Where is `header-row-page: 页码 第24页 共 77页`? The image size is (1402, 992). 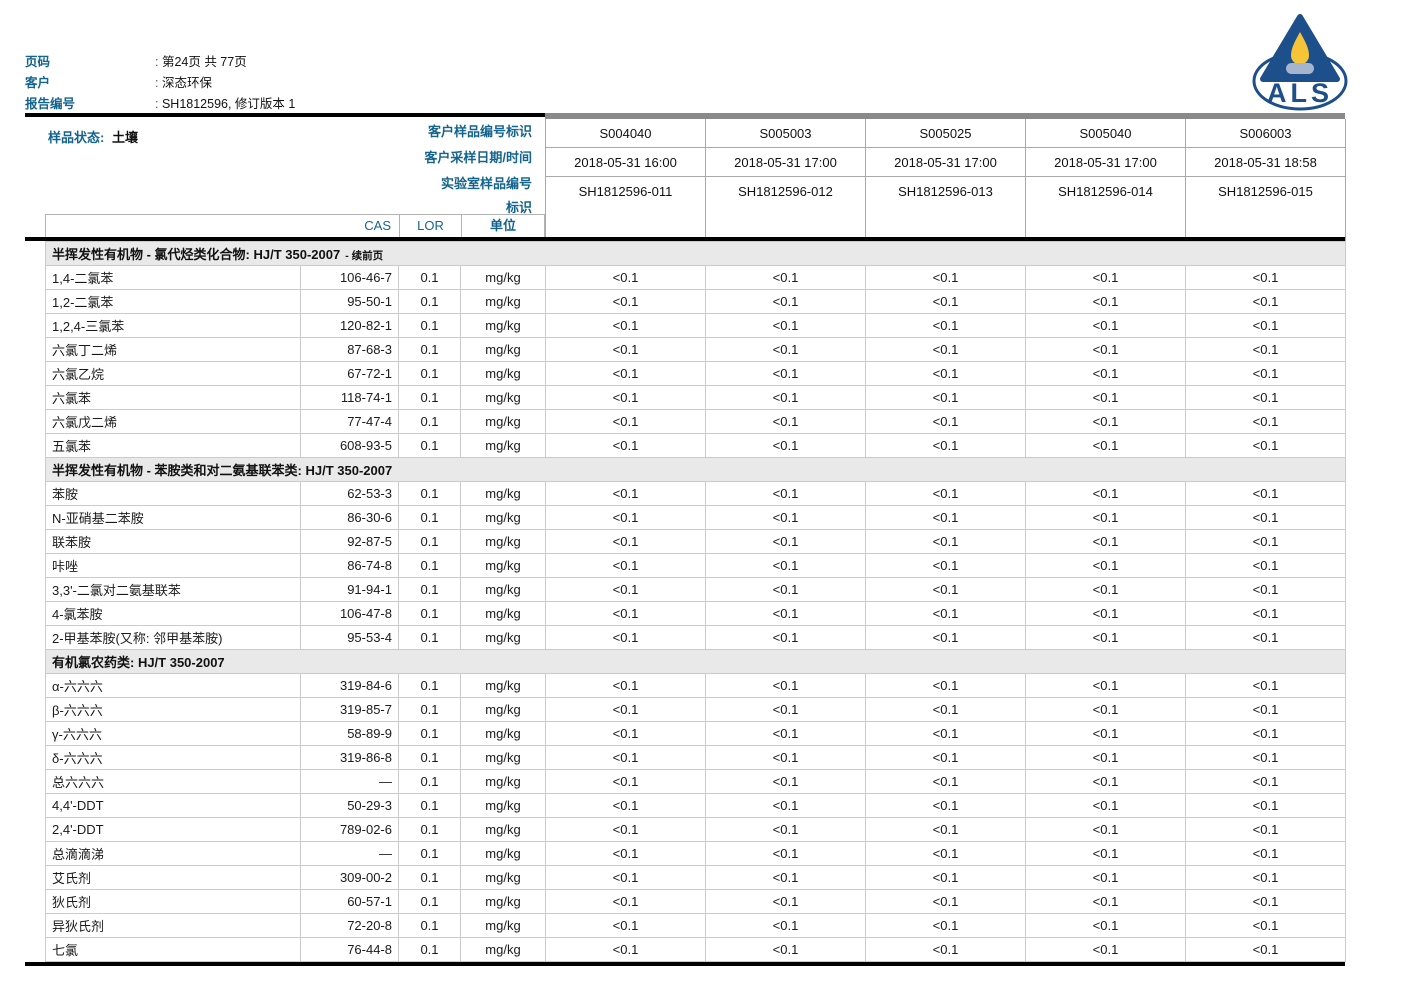
header-row-page: 页码 第24页 共 77页 is located at coordinates (160, 62).